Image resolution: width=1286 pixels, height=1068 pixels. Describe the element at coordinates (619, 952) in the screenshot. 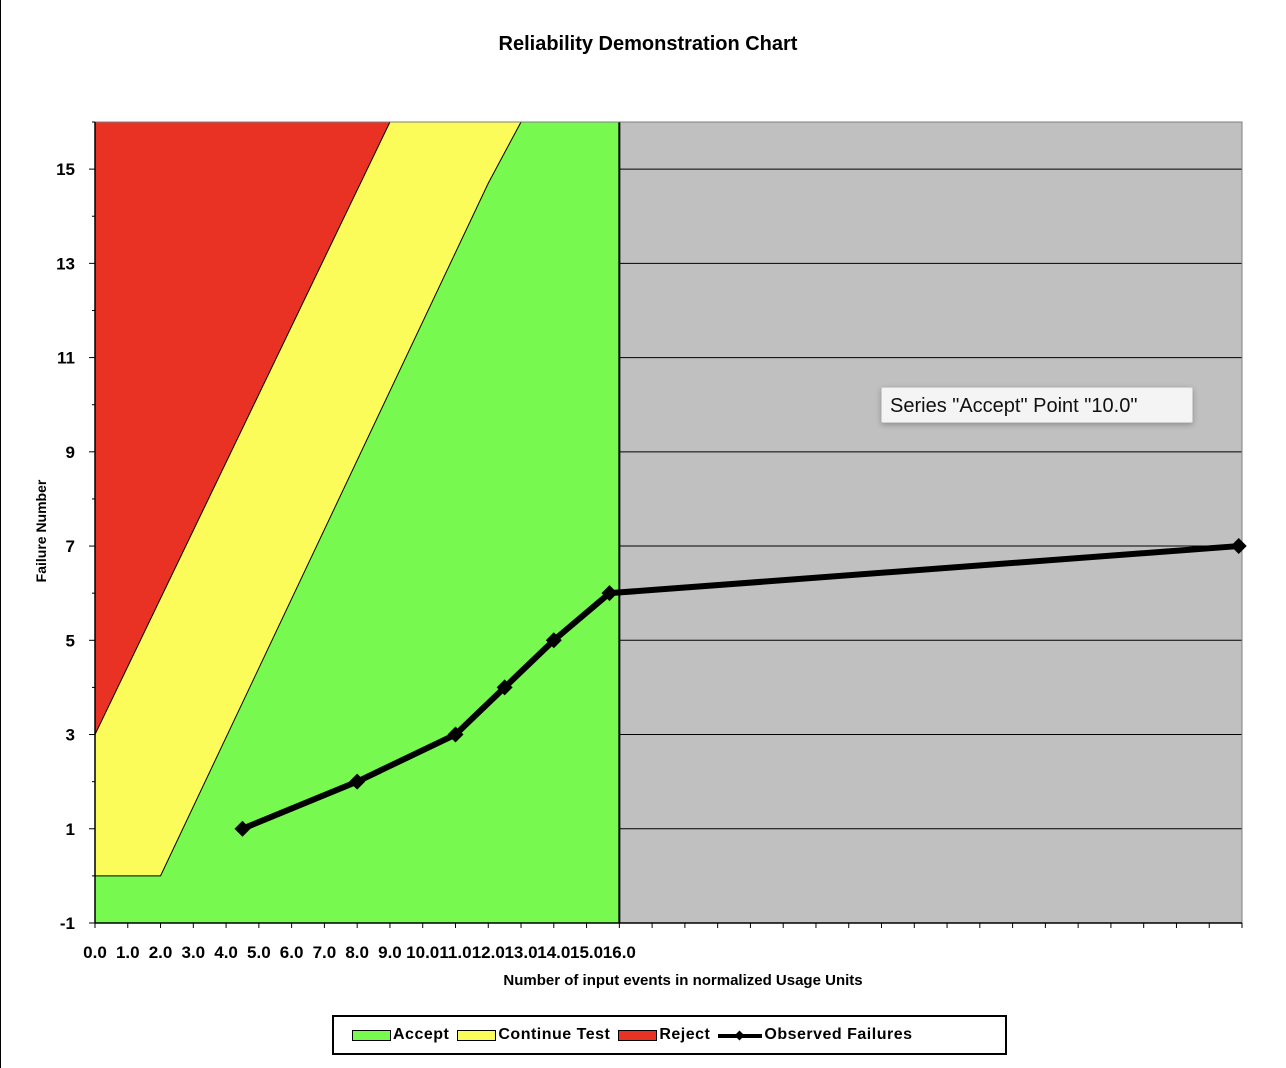

I see `x-tick-label: 16.0` at that location.